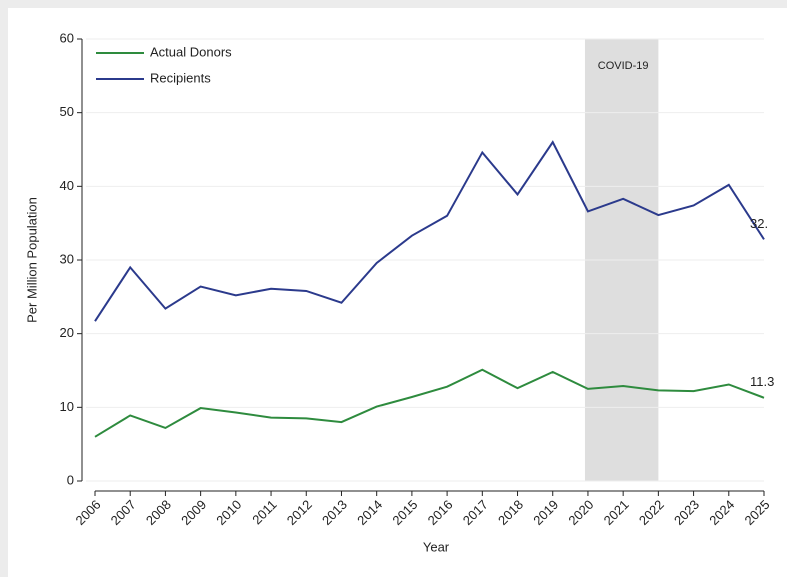  I want to click on value-label: 11.3, so click(762, 381).